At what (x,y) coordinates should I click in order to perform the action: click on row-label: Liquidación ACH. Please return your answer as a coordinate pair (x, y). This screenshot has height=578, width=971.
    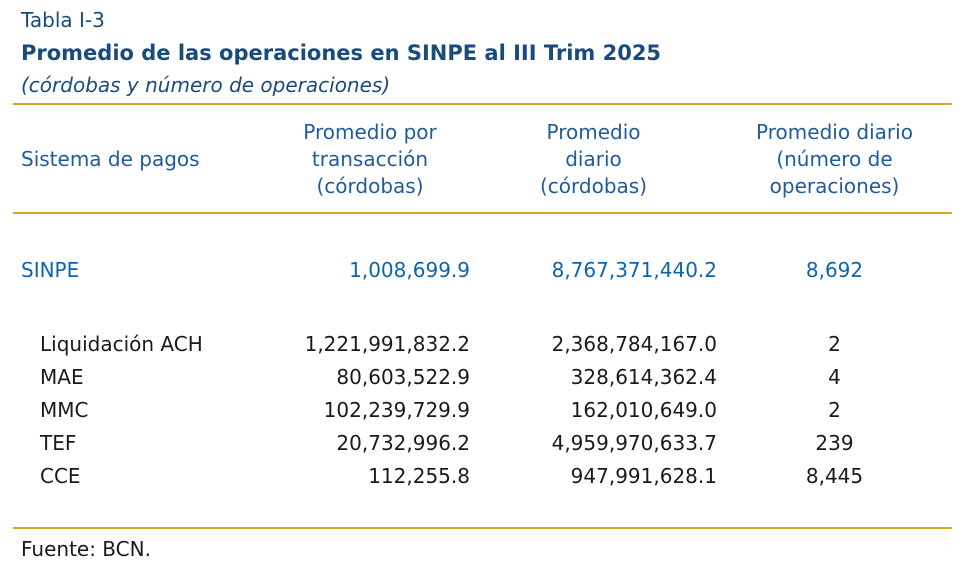
    Looking at the image, I should click on (121, 344).